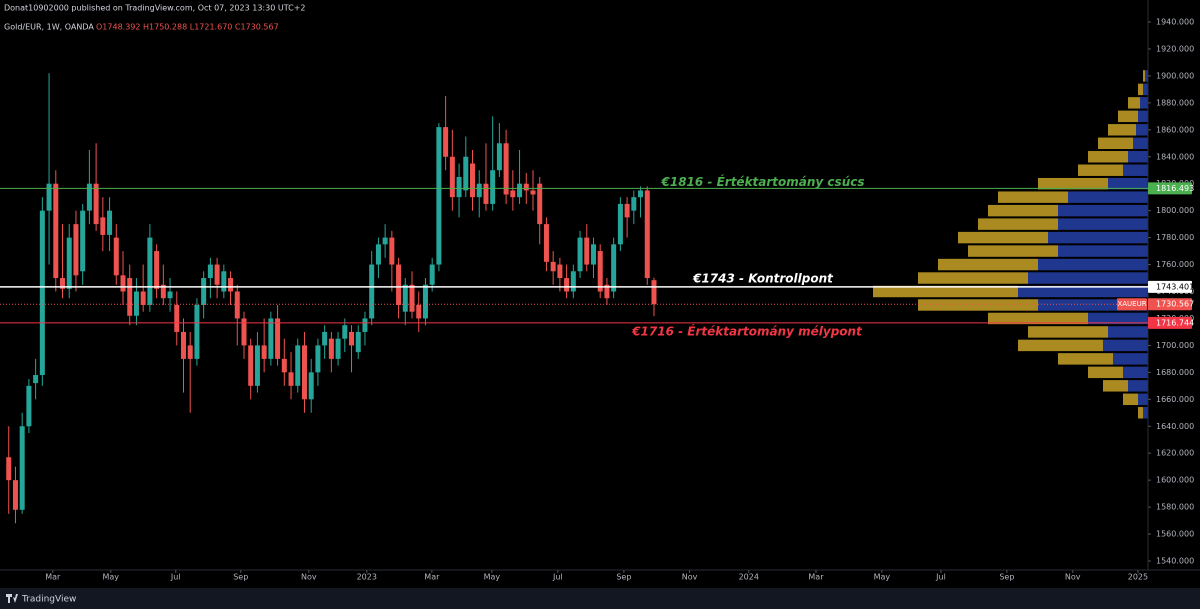 This screenshot has width=1200, height=609. What do you see at coordinates (1175, 507) in the screenshot?
I see `y-tick-label: 1580.000` at bounding box center [1175, 507].